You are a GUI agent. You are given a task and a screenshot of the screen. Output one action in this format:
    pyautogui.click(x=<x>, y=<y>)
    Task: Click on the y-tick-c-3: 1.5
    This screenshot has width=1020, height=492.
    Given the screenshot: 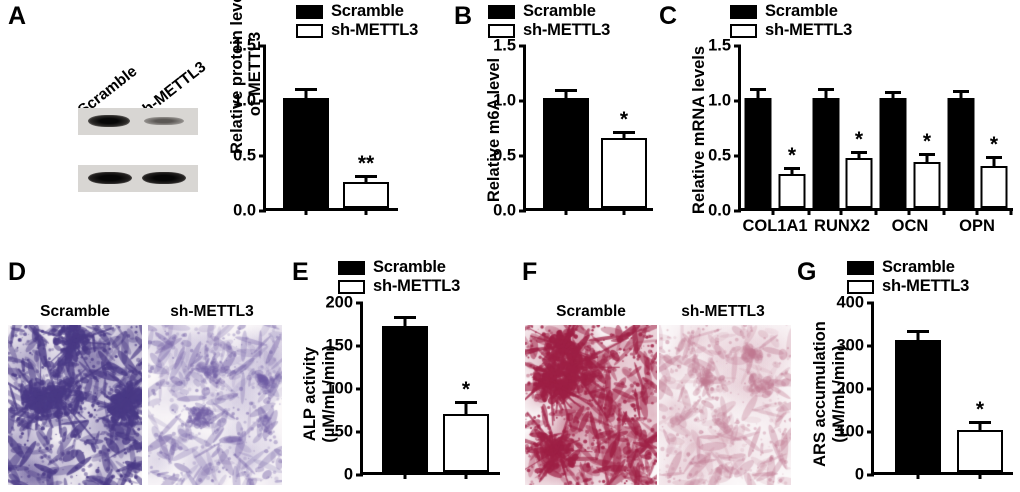 What is the action you would take?
    pyautogui.click(x=724, y=46)
    